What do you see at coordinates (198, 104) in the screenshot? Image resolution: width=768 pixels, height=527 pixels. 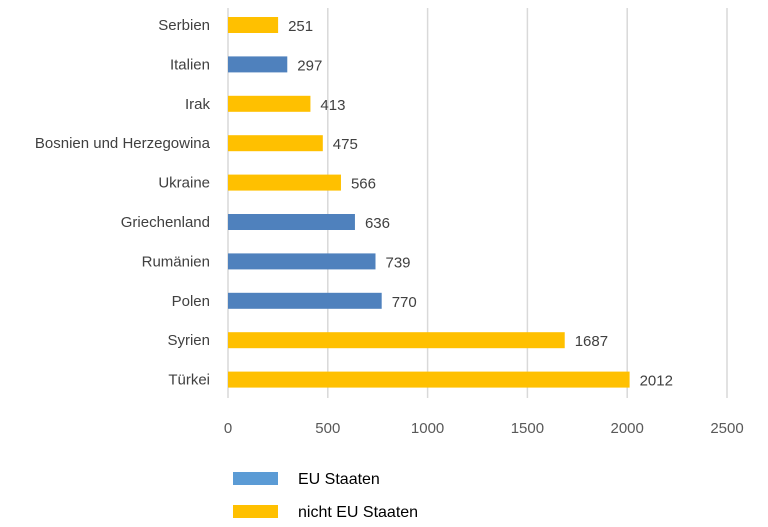 I see `category-label: Irak` at bounding box center [198, 104].